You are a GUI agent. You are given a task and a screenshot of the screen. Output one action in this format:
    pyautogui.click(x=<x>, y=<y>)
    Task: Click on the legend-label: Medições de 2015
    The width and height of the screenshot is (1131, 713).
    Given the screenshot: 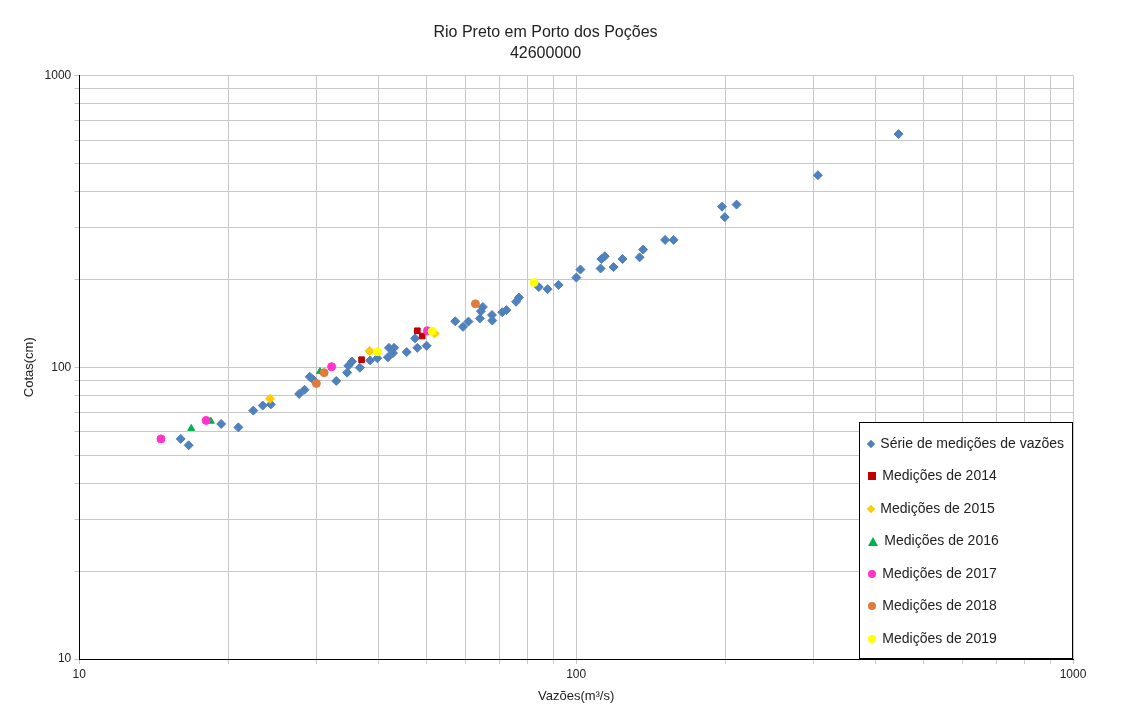 What is the action you would take?
    pyautogui.click(x=937, y=507)
    